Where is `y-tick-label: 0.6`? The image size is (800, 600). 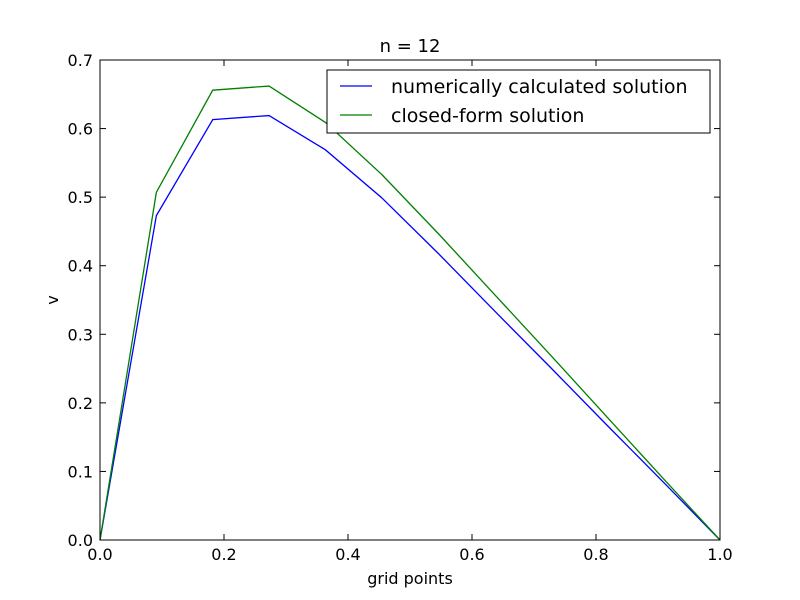
y-tick-label: 0.6 is located at coordinates (80, 129).